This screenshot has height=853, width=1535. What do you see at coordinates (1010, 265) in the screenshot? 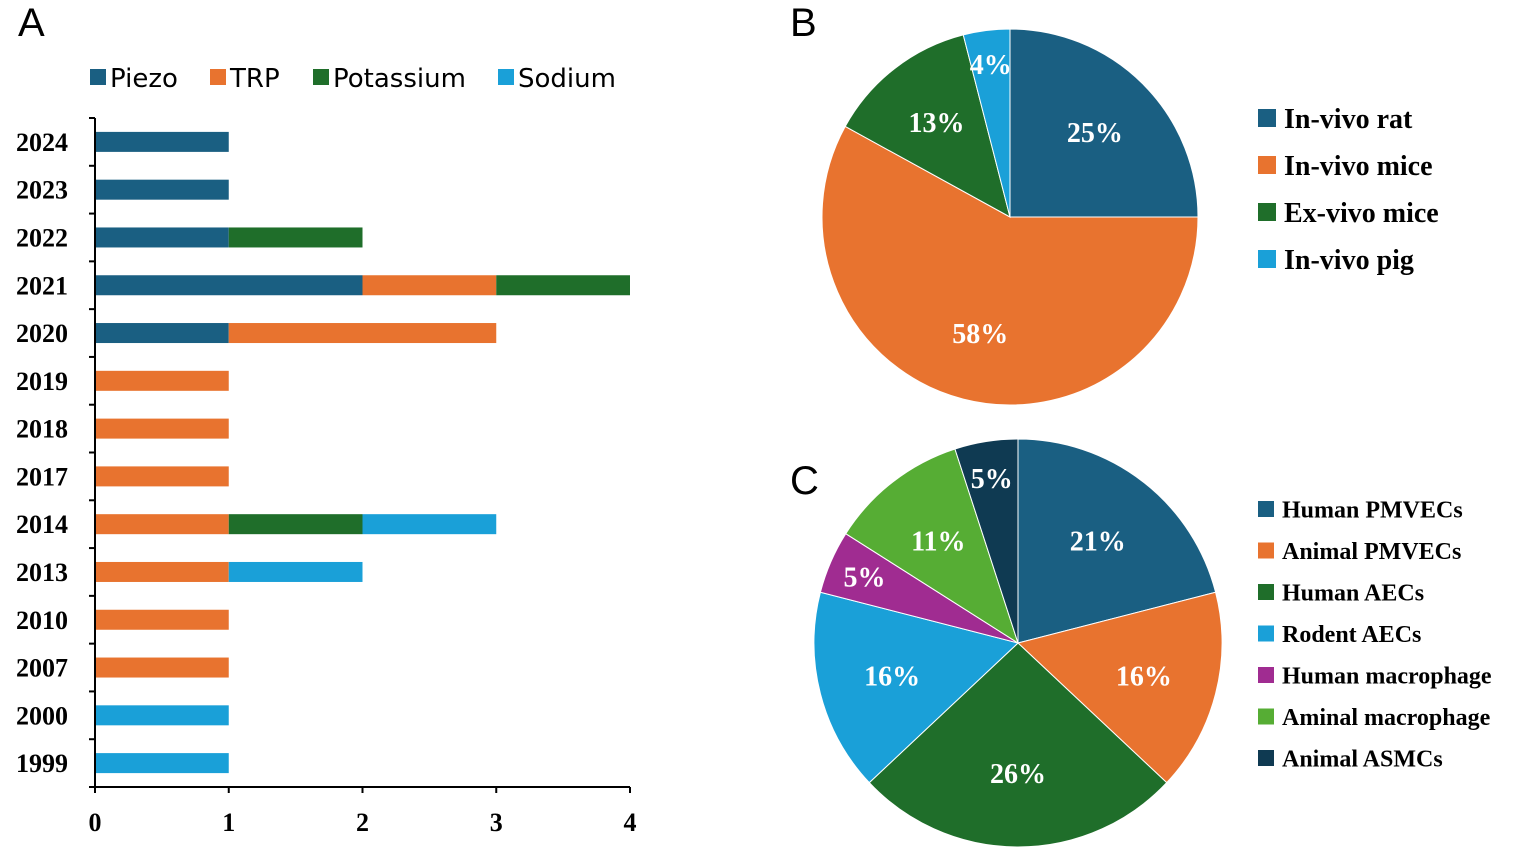
I see `pie-b-slice-in-vivo-mice` at bounding box center [1010, 265].